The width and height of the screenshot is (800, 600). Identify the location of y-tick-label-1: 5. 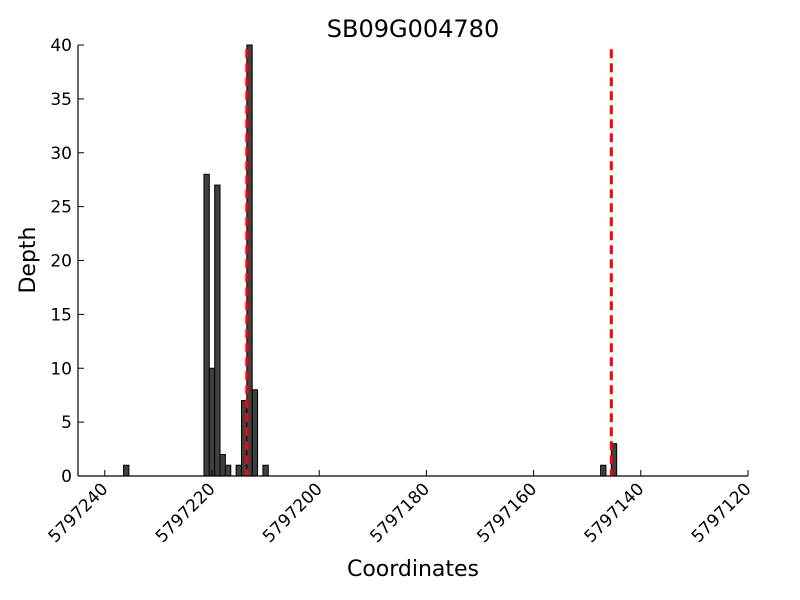
(66, 423).